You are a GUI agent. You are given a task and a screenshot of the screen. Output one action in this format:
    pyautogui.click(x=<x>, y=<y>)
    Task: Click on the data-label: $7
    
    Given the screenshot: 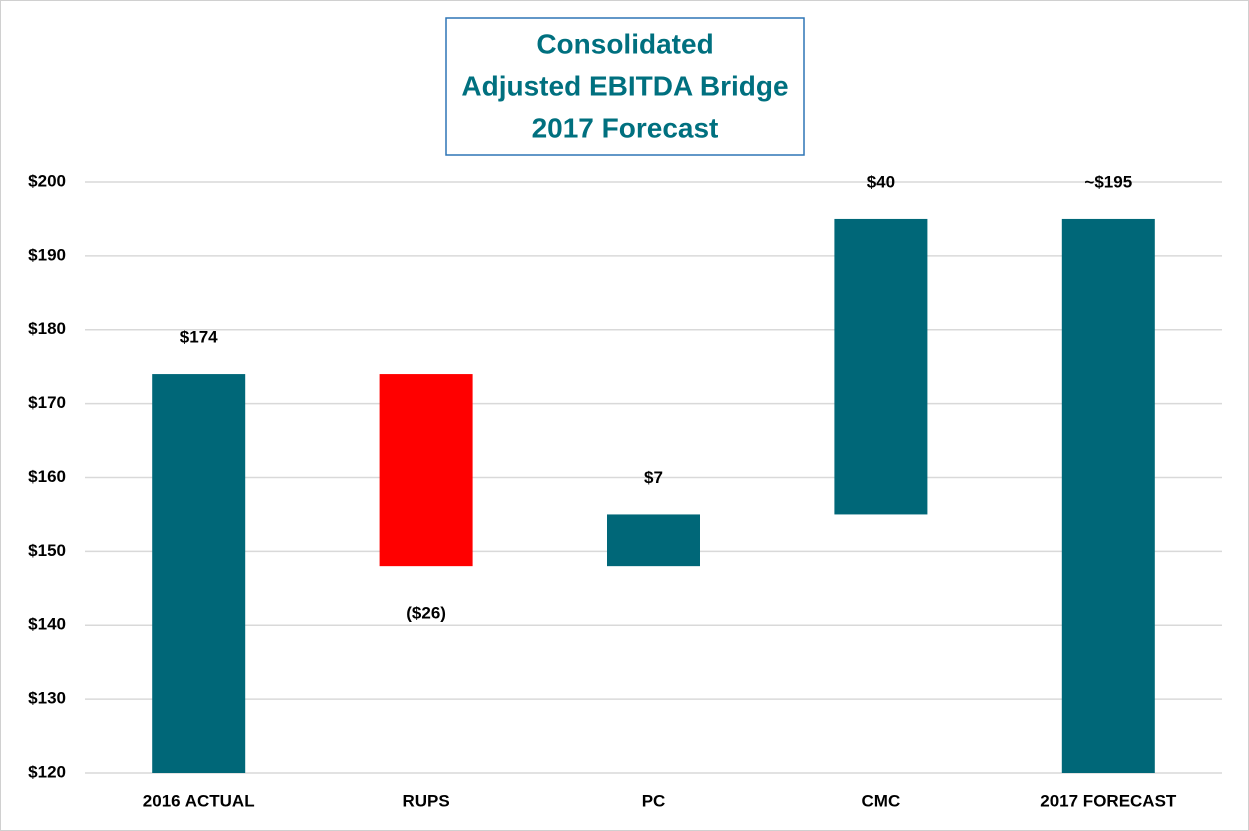 What is the action you would take?
    pyautogui.click(x=653, y=477)
    